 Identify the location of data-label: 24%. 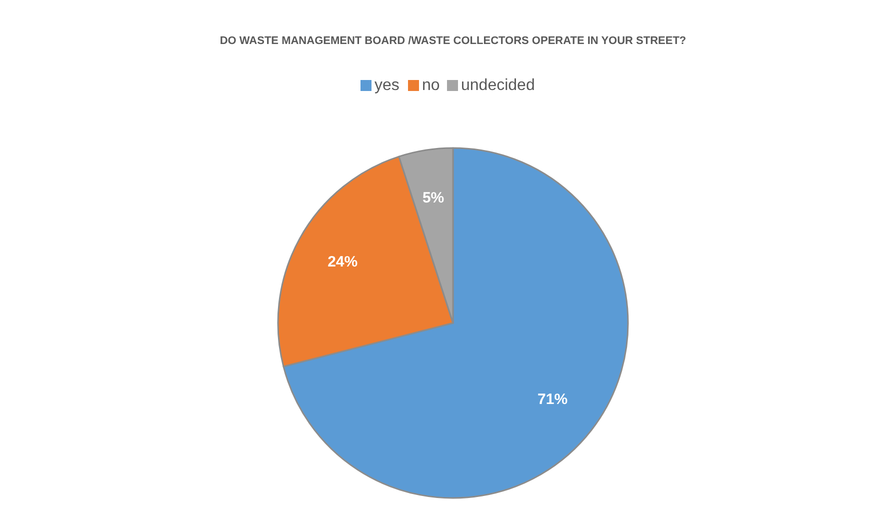
(343, 261).